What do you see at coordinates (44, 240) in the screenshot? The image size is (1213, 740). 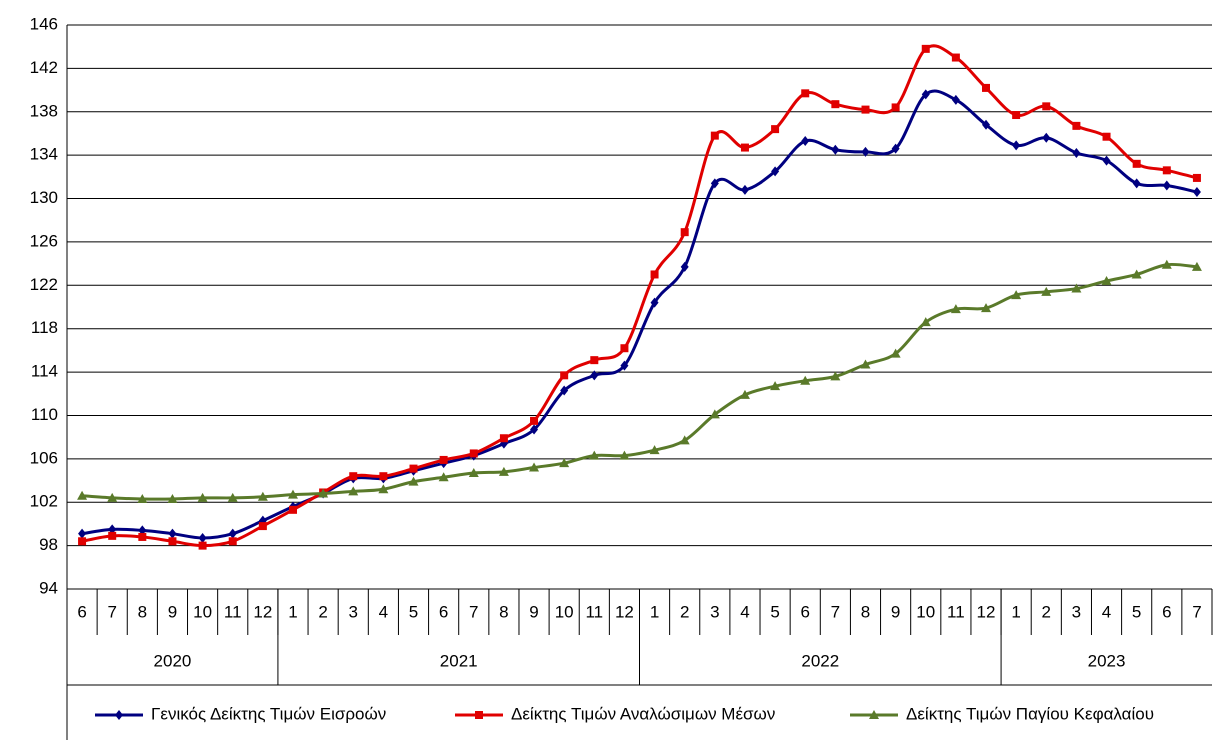 I see `y-tick-label: 126` at bounding box center [44, 240].